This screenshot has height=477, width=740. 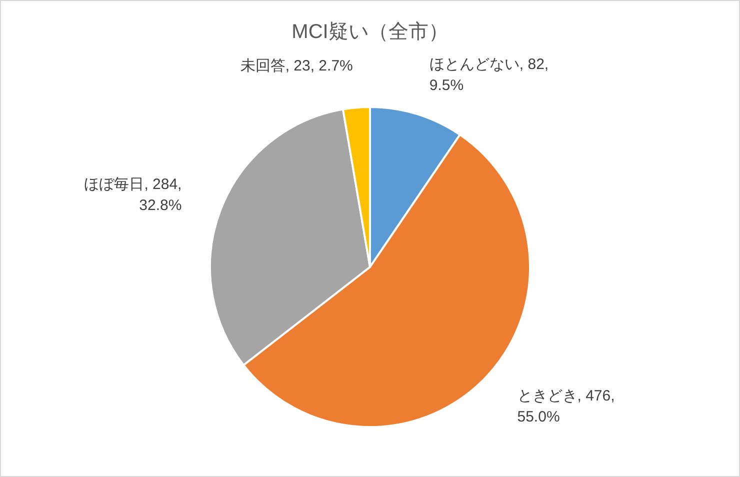 What do you see at coordinates (133, 195) in the screenshot?
I see `slice-label: ほぼ毎日, 284, 32.8%` at bounding box center [133, 195].